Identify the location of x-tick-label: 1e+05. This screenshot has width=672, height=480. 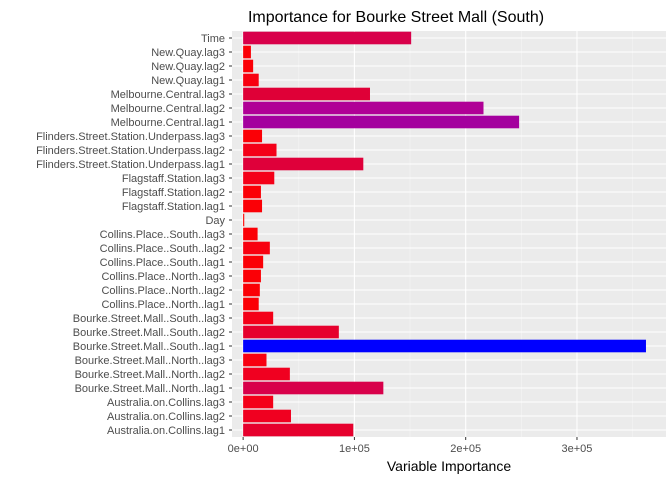
(354, 449).